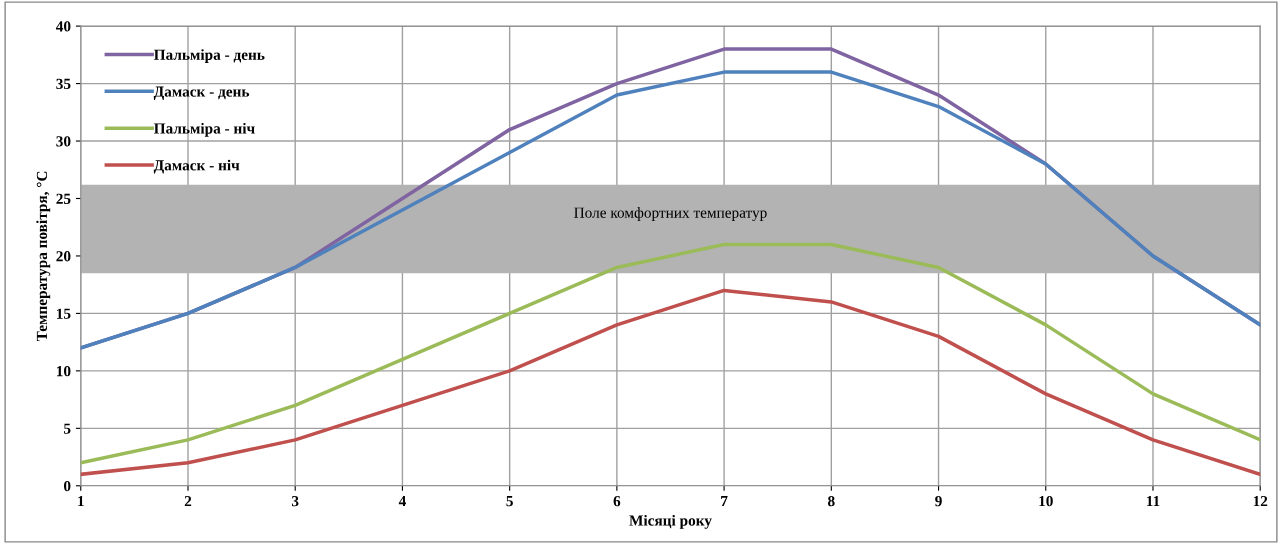 This screenshot has height=544, width=1282. What do you see at coordinates (201, 93) in the screenshot?
I see `legend-label: Дамаск - день` at bounding box center [201, 93].